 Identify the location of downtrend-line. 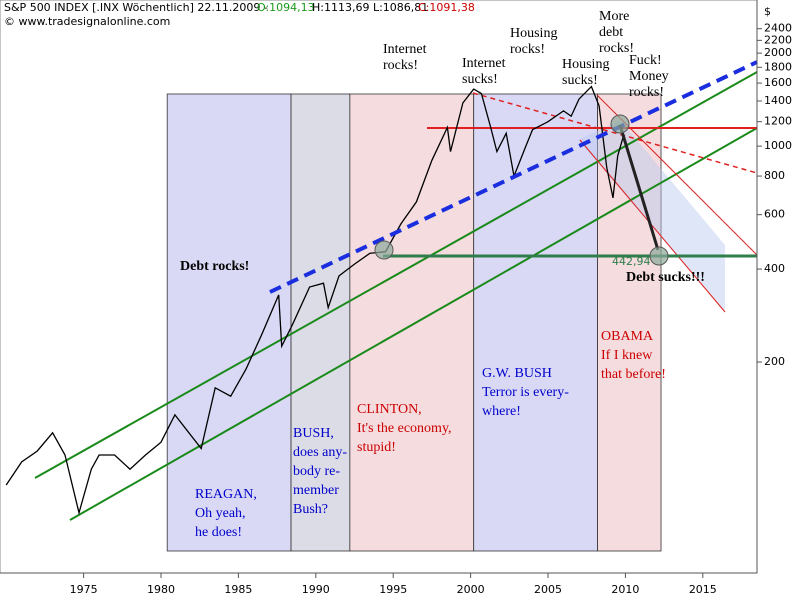
(615, 133).